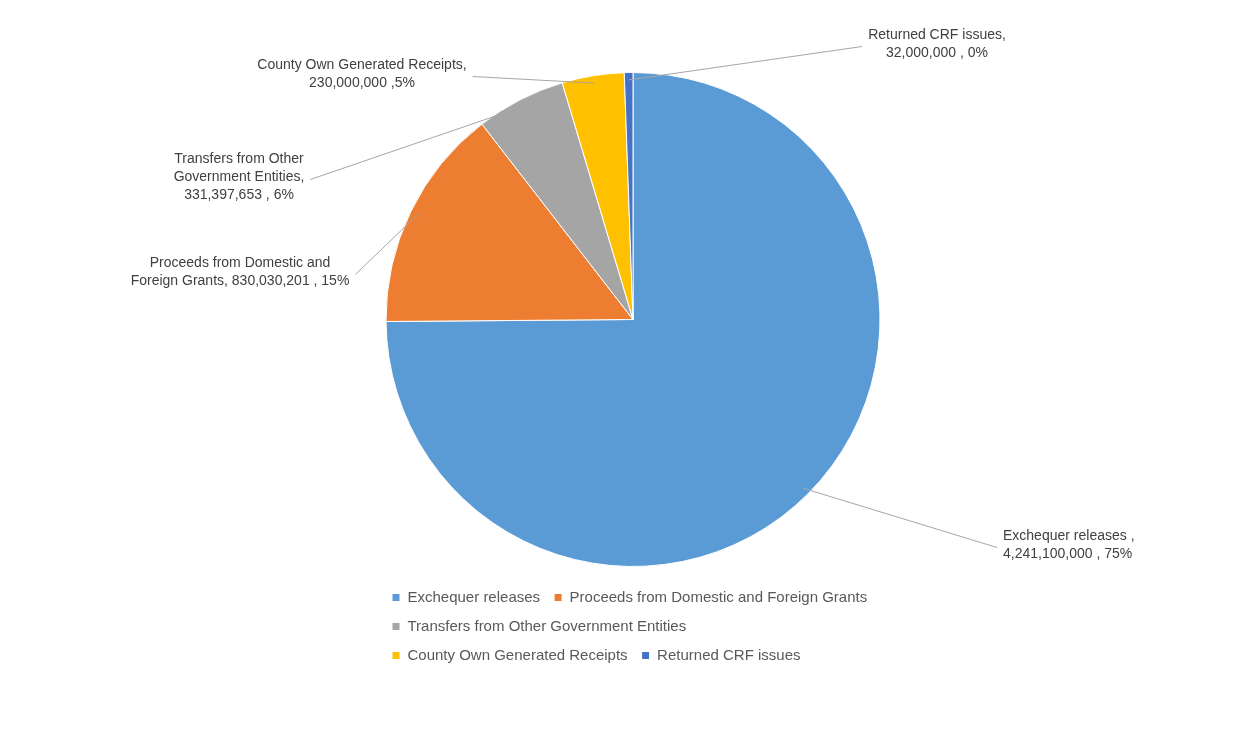 The image size is (1257, 734). Describe the element at coordinates (547, 625) in the screenshot. I see `legend-label: Transfers from Other Government Entities` at that location.